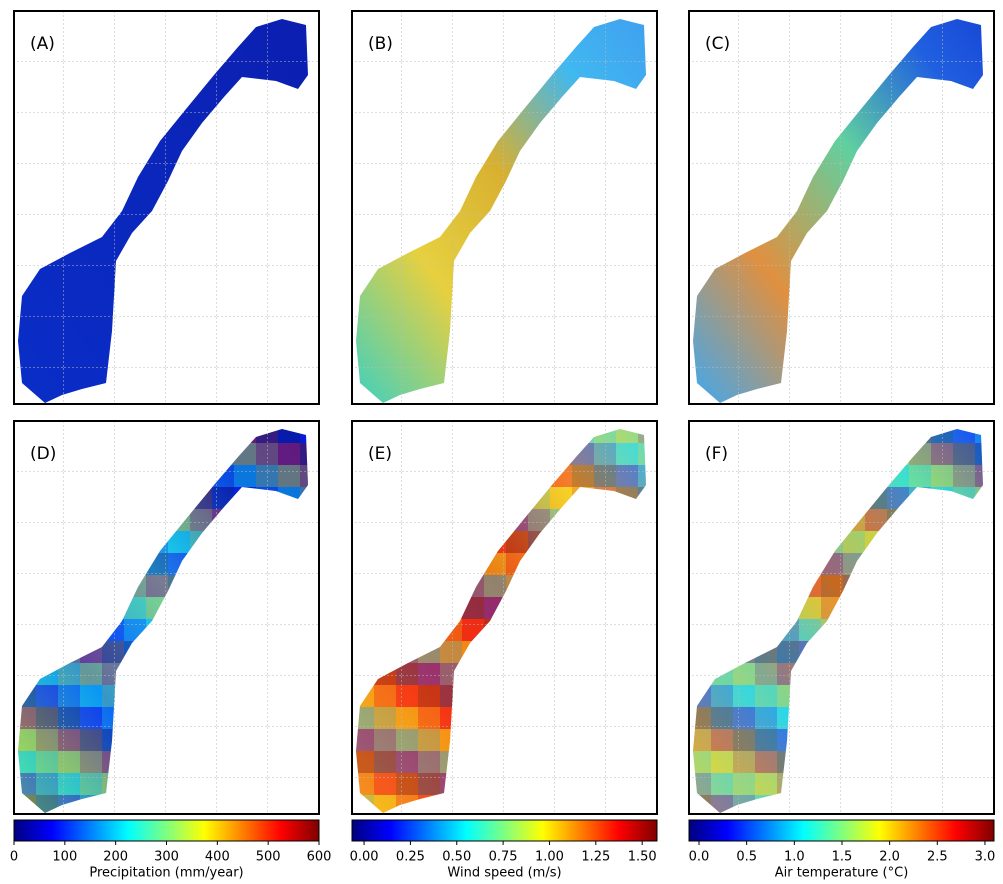 The height and width of the screenshot is (884, 1003). What do you see at coordinates (985, 857) in the screenshot?
I see `tick-label: 3.0` at bounding box center [985, 857].